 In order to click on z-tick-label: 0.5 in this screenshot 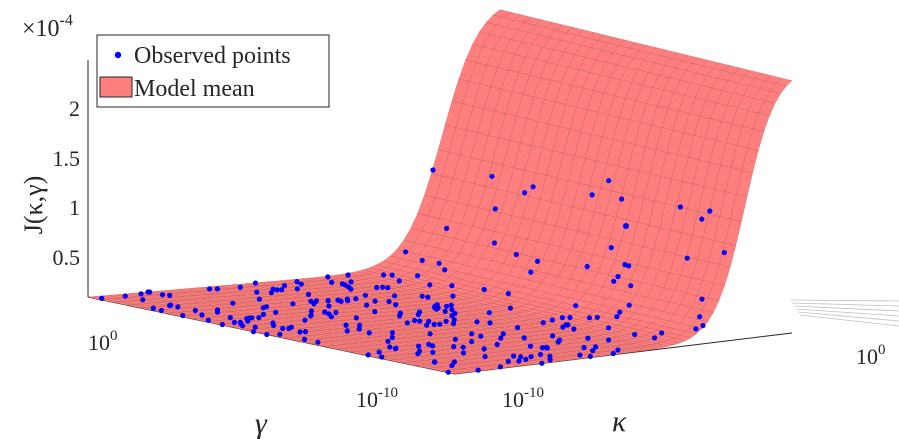, I will do `click(67, 257)`.